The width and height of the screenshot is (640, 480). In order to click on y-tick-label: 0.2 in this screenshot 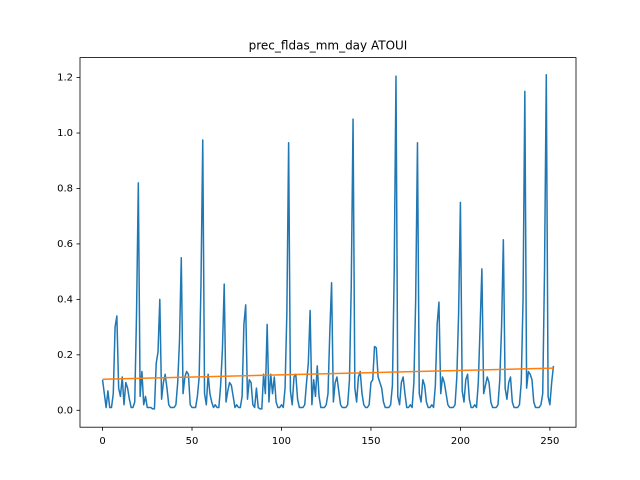, I will do `click(65, 355)`.